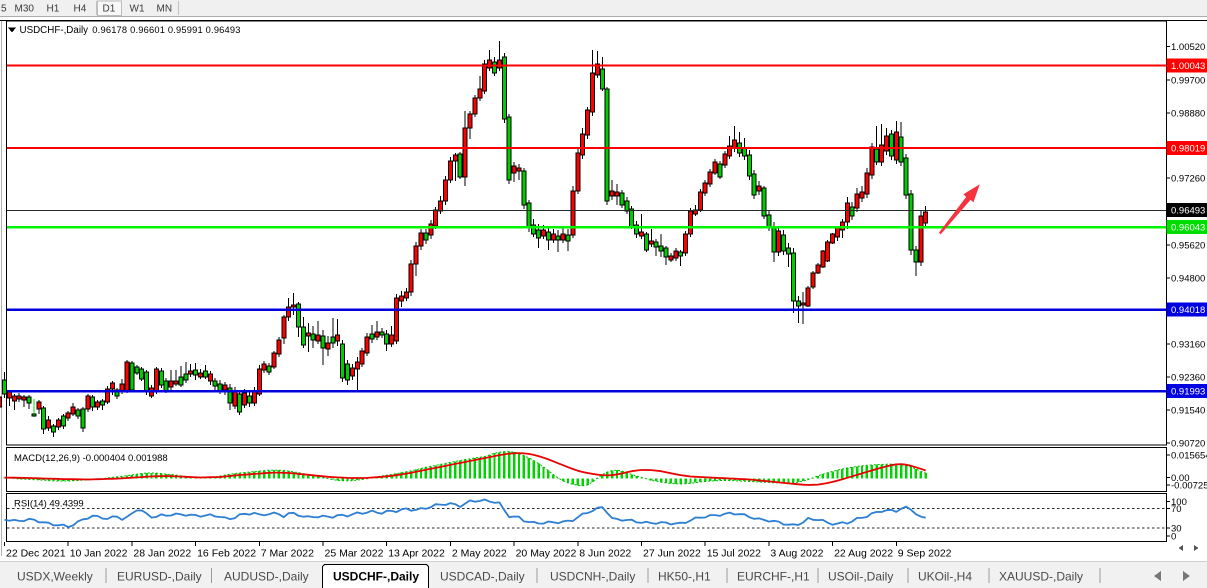 This screenshot has height=588, width=1207. Describe the element at coordinates (4, 9) in the screenshot. I see `svg-text: 5` at that location.